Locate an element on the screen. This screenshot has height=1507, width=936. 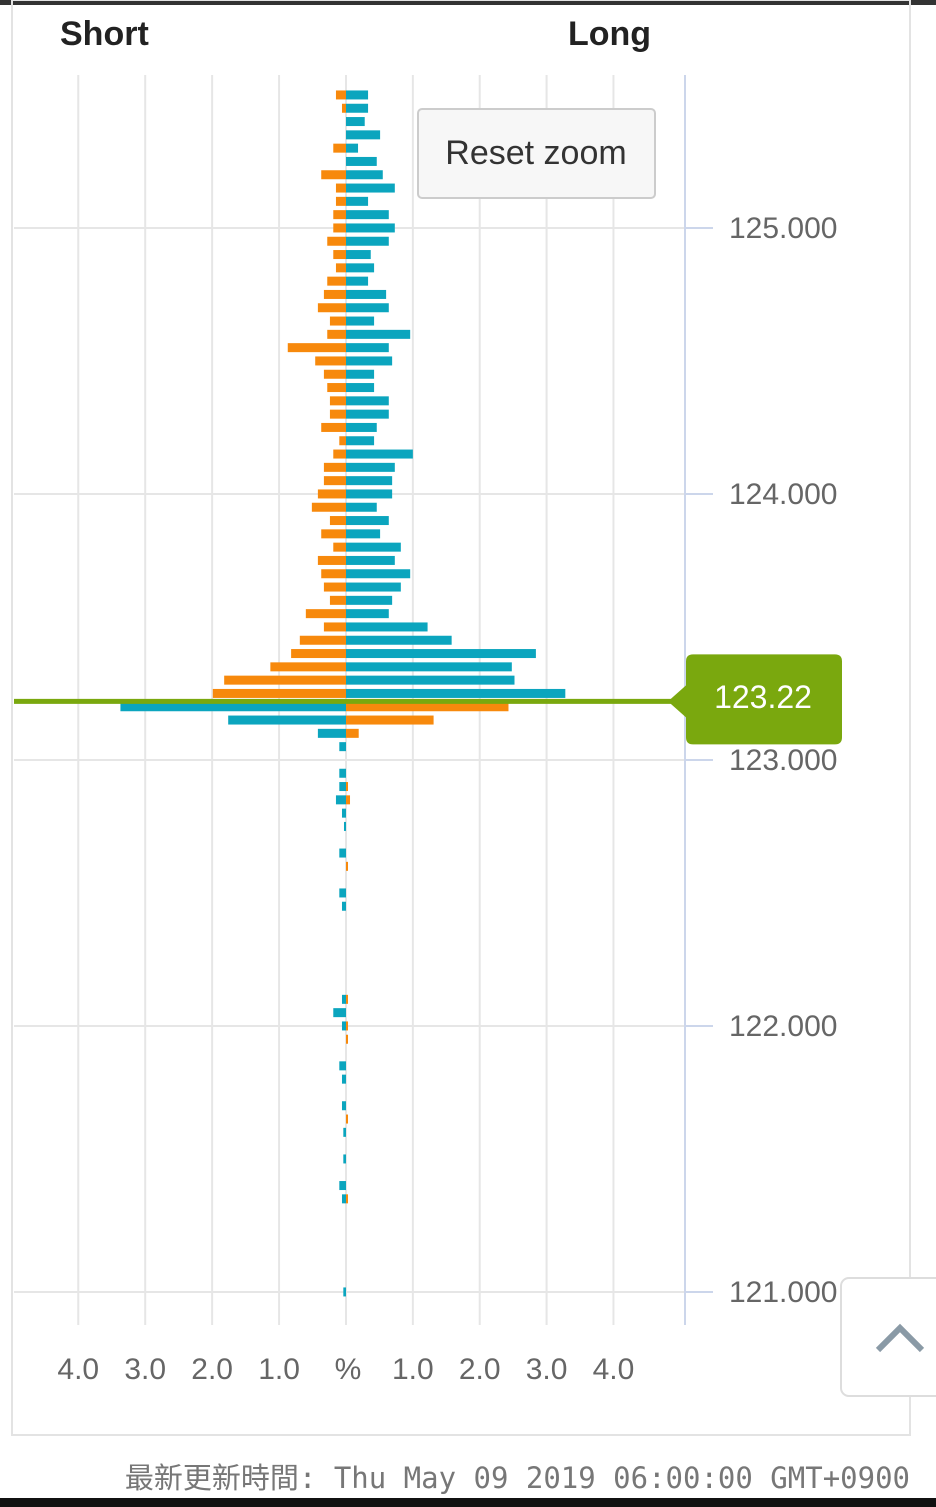
y-tick-label: 122.000 is located at coordinates (783, 1026).